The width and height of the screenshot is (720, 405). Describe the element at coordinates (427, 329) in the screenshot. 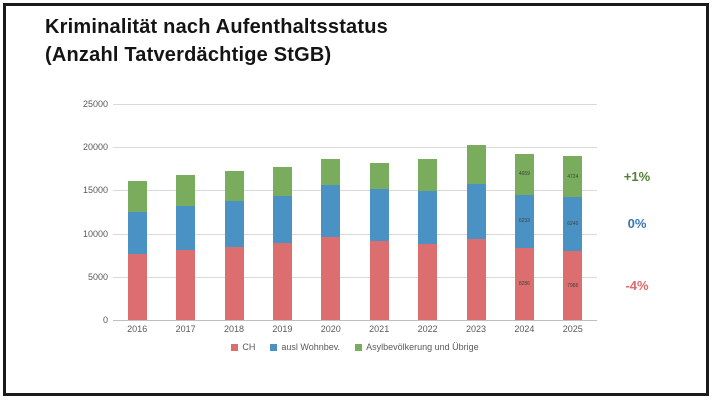

I see `x-tick-label: 2022` at that location.